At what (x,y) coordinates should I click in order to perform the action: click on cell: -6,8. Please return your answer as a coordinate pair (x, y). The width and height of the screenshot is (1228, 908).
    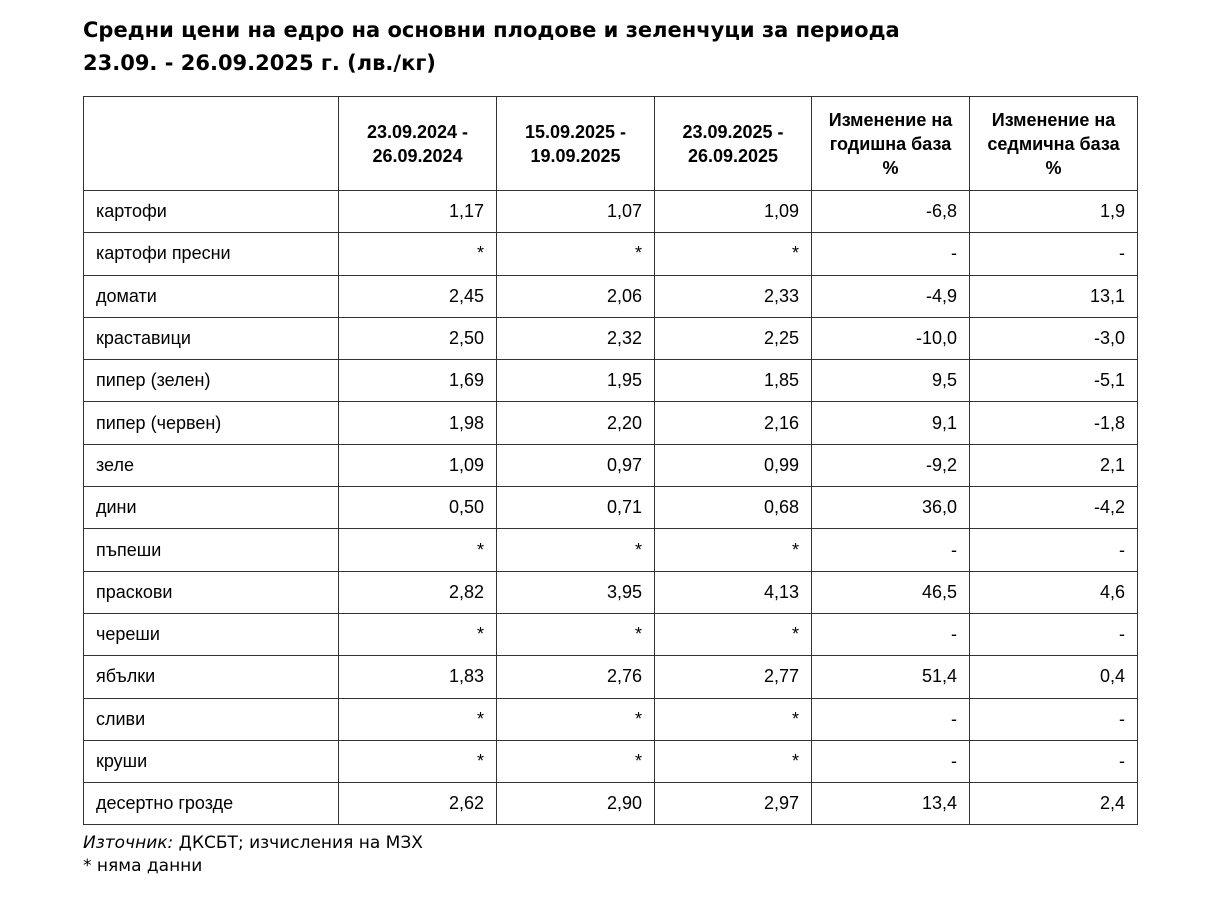
    Looking at the image, I should click on (890, 211).